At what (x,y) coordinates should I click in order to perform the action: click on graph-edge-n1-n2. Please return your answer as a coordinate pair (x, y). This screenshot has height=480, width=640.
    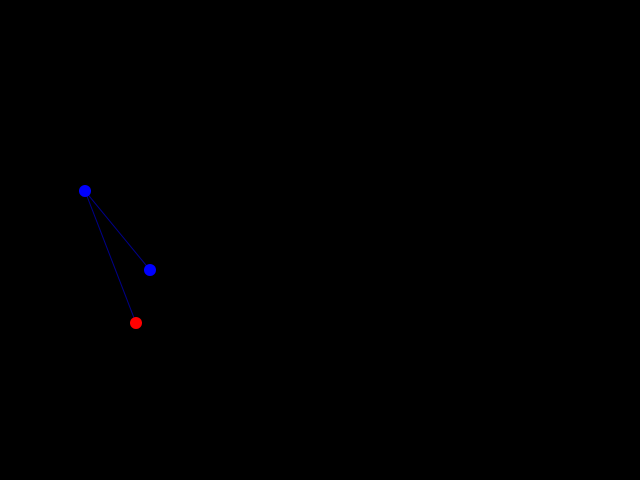
    Looking at the image, I should click on (117, 230).